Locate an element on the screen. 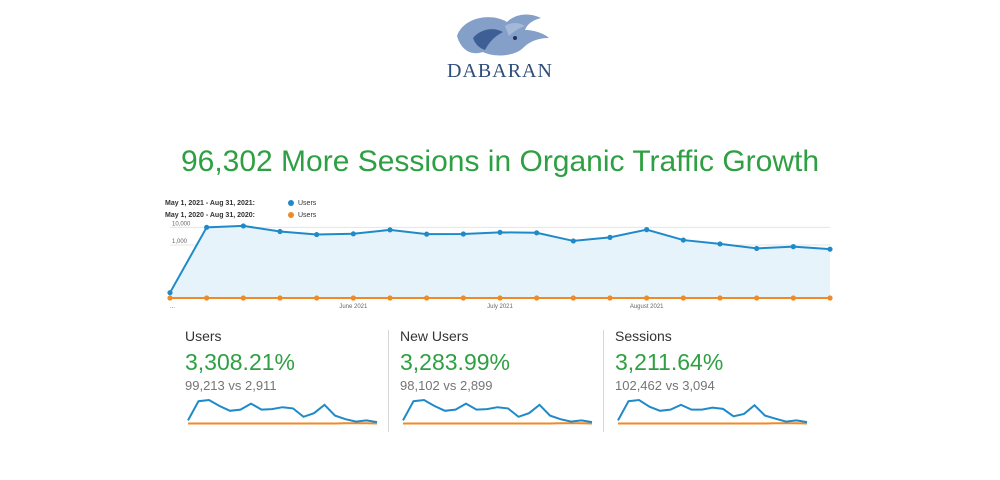  legend-range: May 1, 2021 - Aug 31, 2021: is located at coordinates (210, 203).